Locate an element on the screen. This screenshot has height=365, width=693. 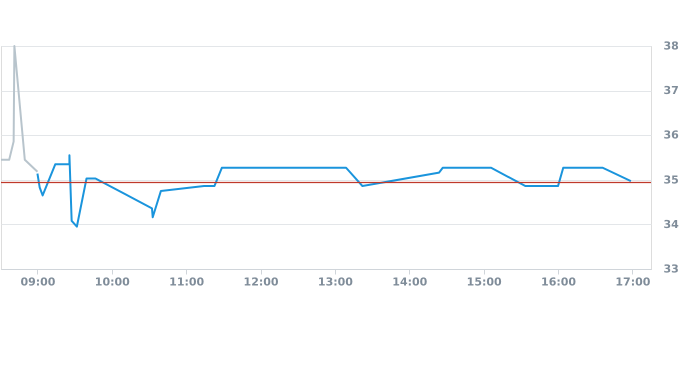
x-tick-label: 14:00 is located at coordinates (410, 282).